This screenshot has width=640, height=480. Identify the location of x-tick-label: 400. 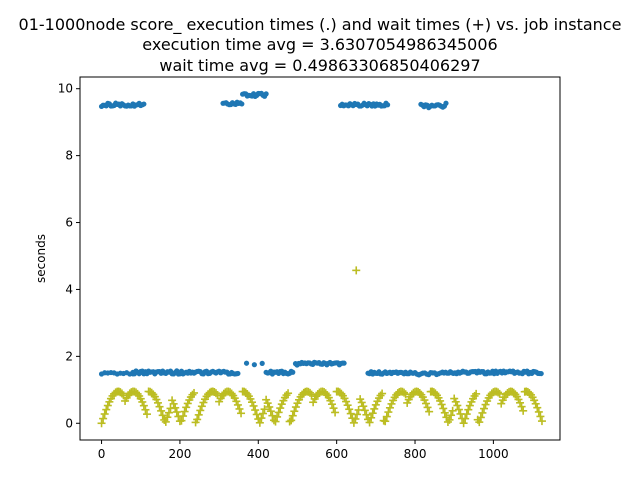
(258, 454).